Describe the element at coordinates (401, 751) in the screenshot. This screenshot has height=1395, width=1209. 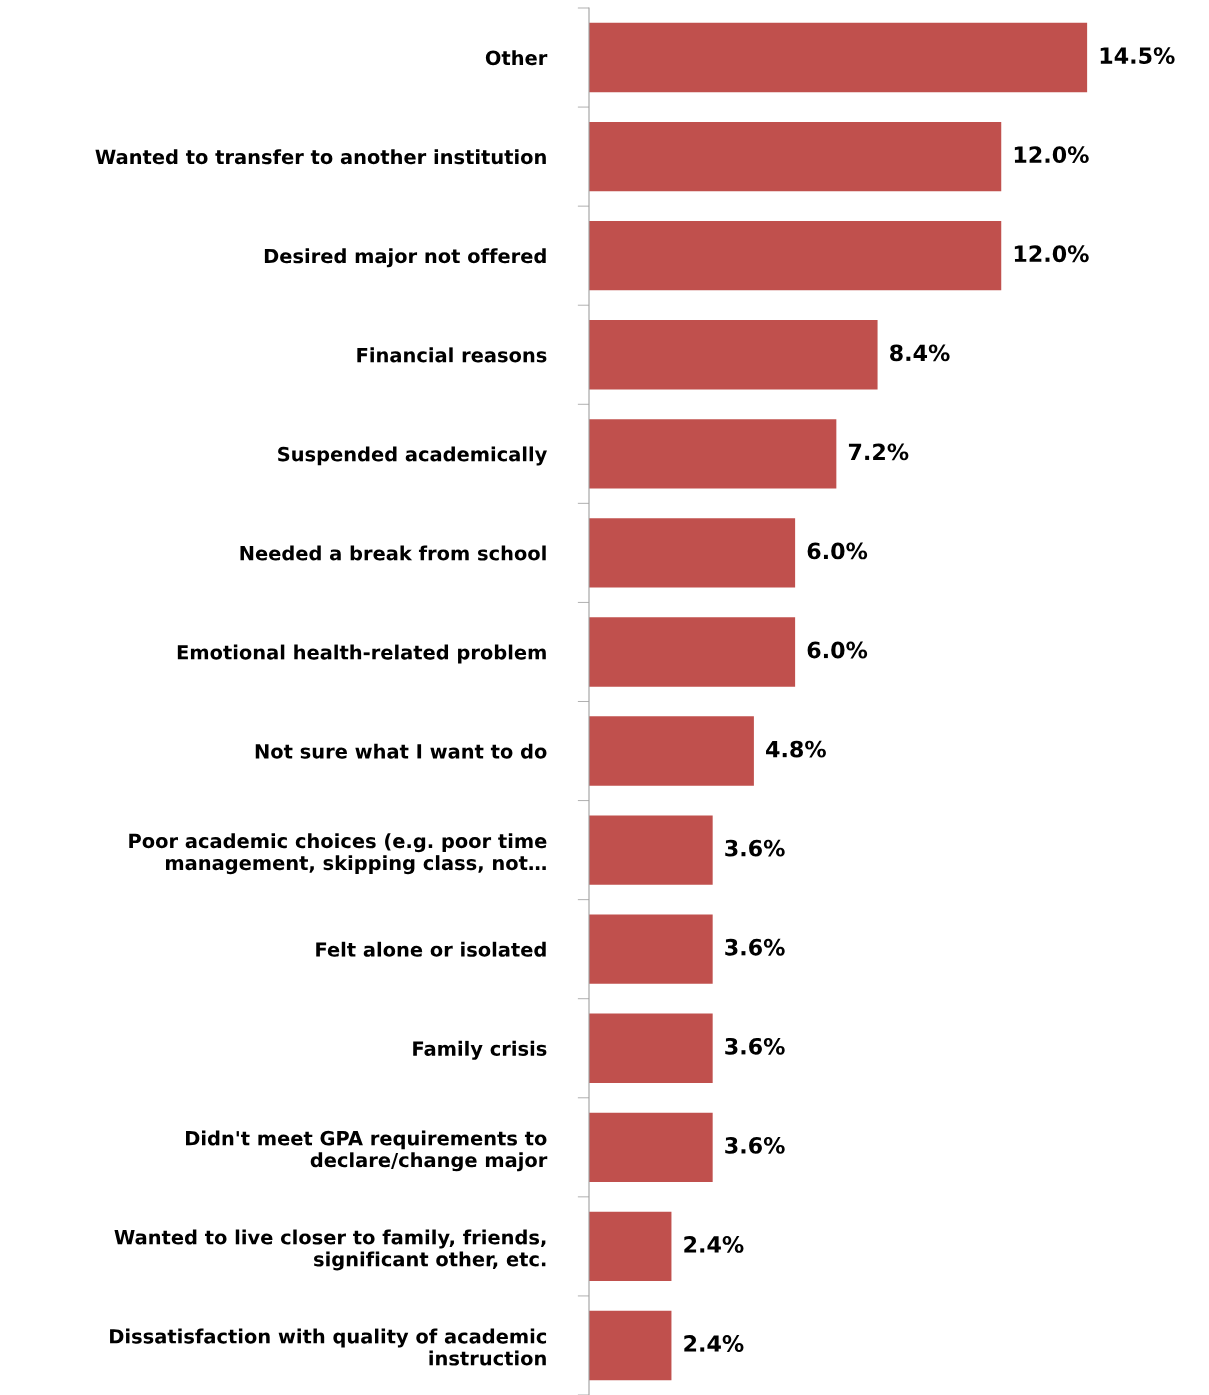
I see `y-tick-label: Not sure what I want to do` at that location.